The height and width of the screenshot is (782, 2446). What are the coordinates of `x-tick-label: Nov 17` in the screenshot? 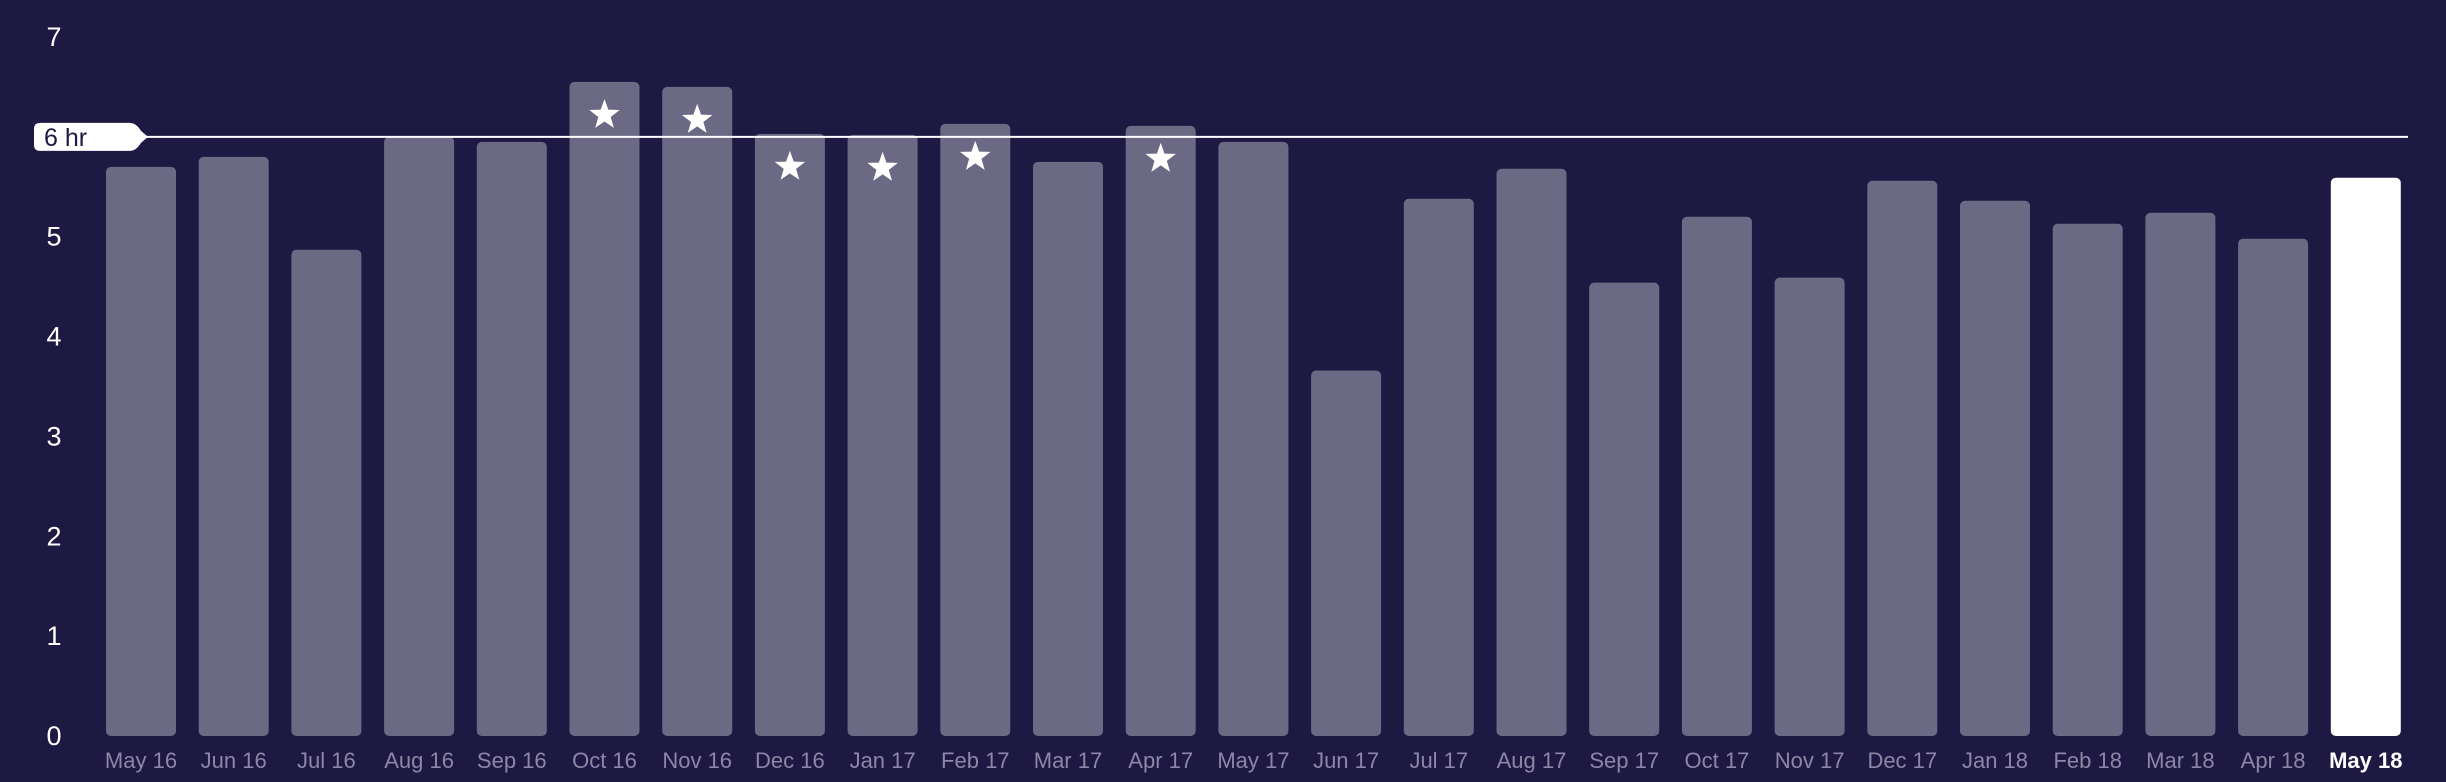 It's located at (1810, 760).